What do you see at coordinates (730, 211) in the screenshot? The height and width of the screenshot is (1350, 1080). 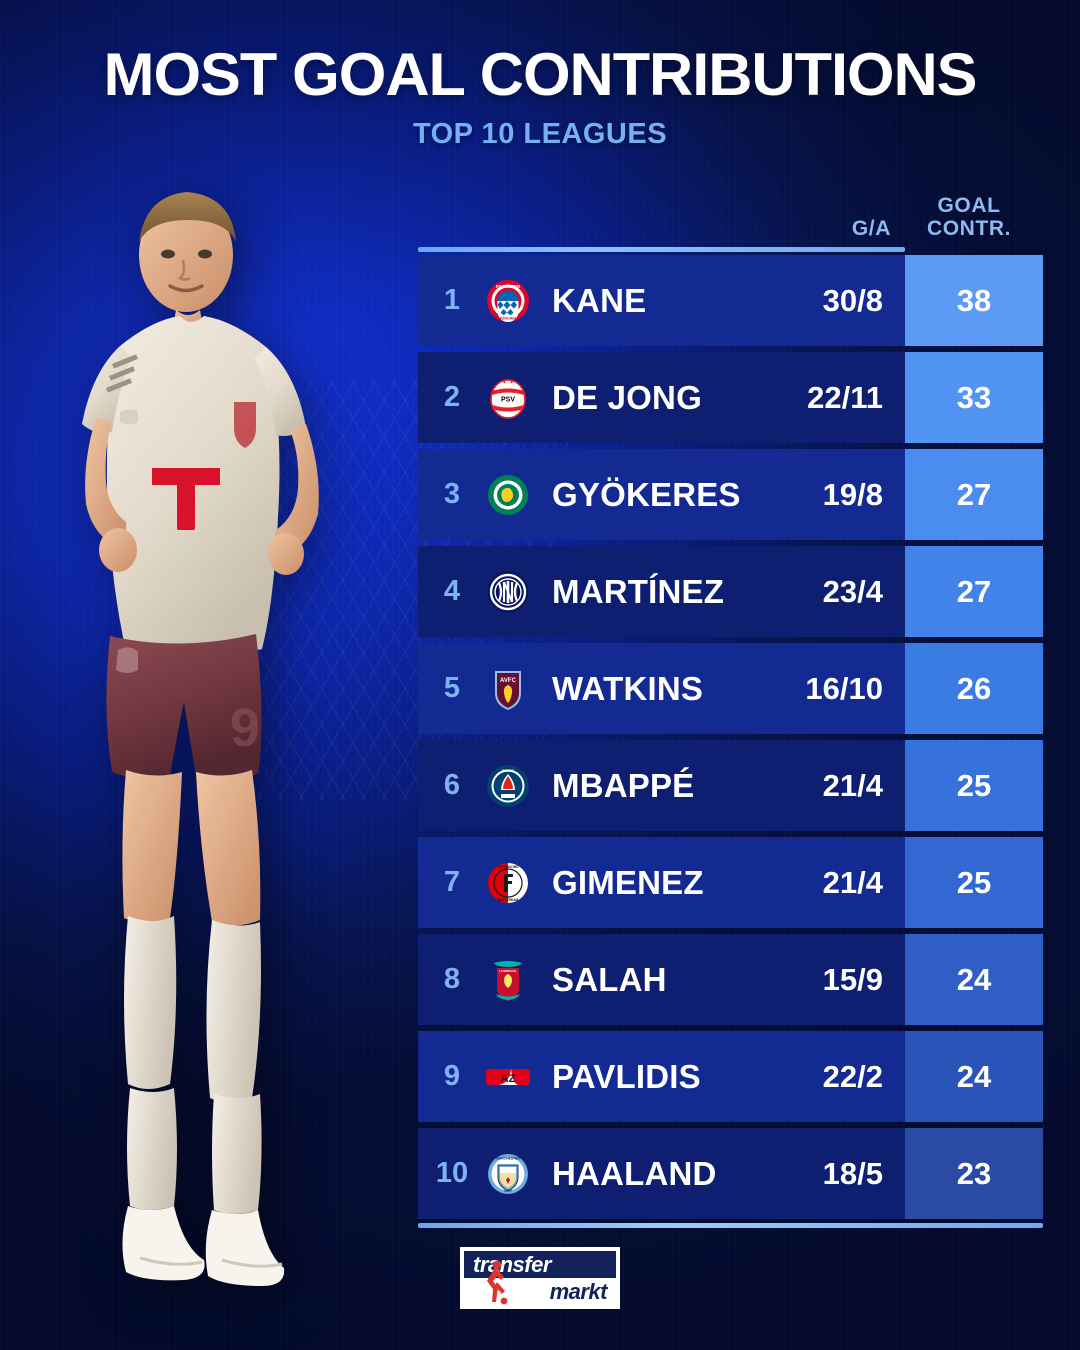 I see `table-header: G/A GOAL CONTR.` at bounding box center [730, 211].